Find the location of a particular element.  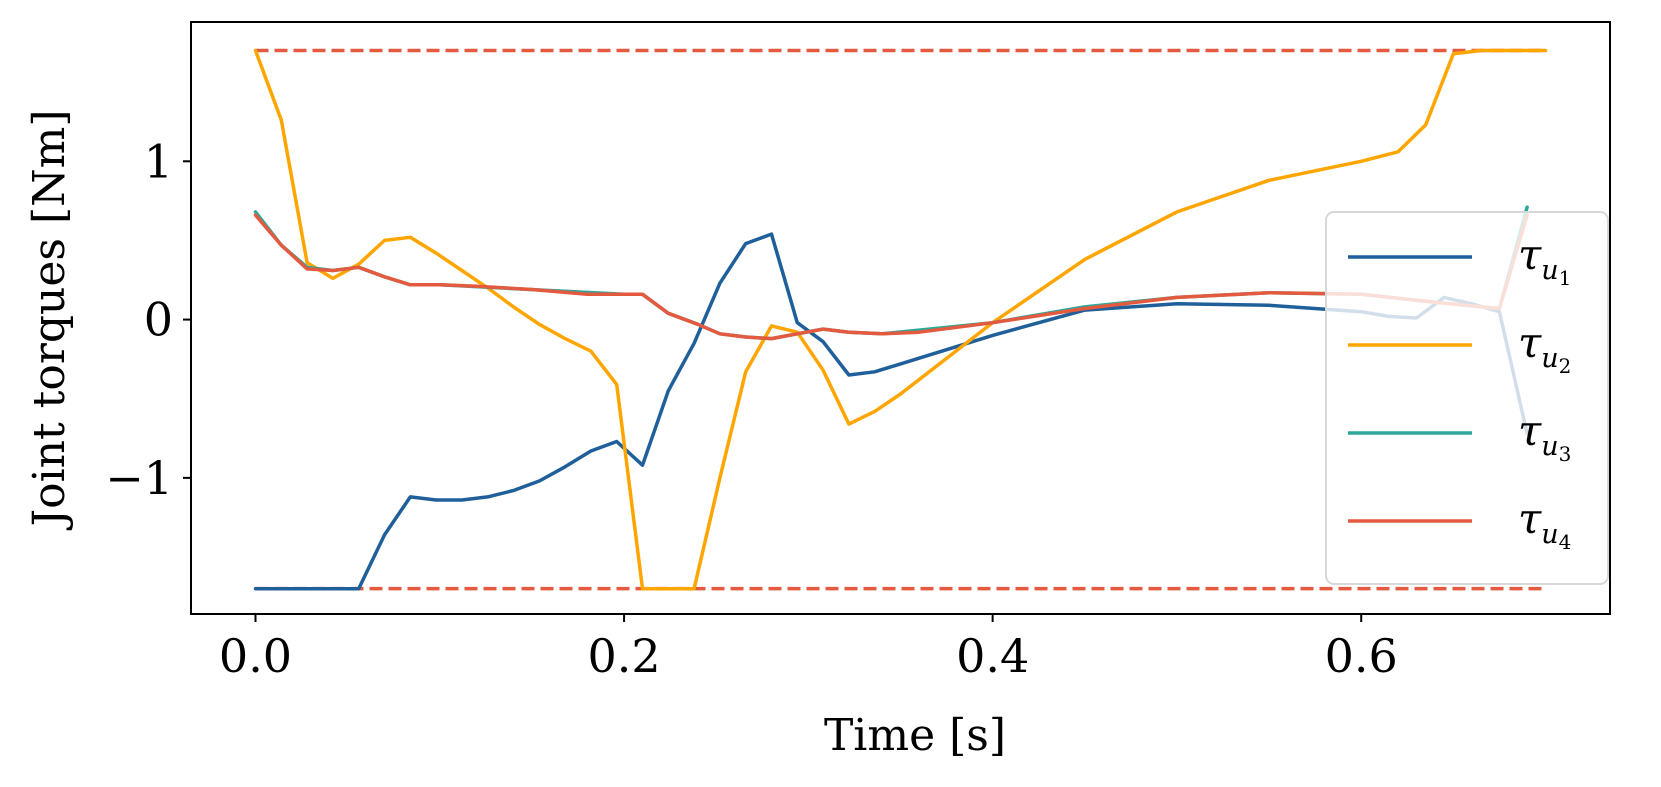

legend: τu1 τu2 τu3 τu4 is located at coordinates (1467, 398).